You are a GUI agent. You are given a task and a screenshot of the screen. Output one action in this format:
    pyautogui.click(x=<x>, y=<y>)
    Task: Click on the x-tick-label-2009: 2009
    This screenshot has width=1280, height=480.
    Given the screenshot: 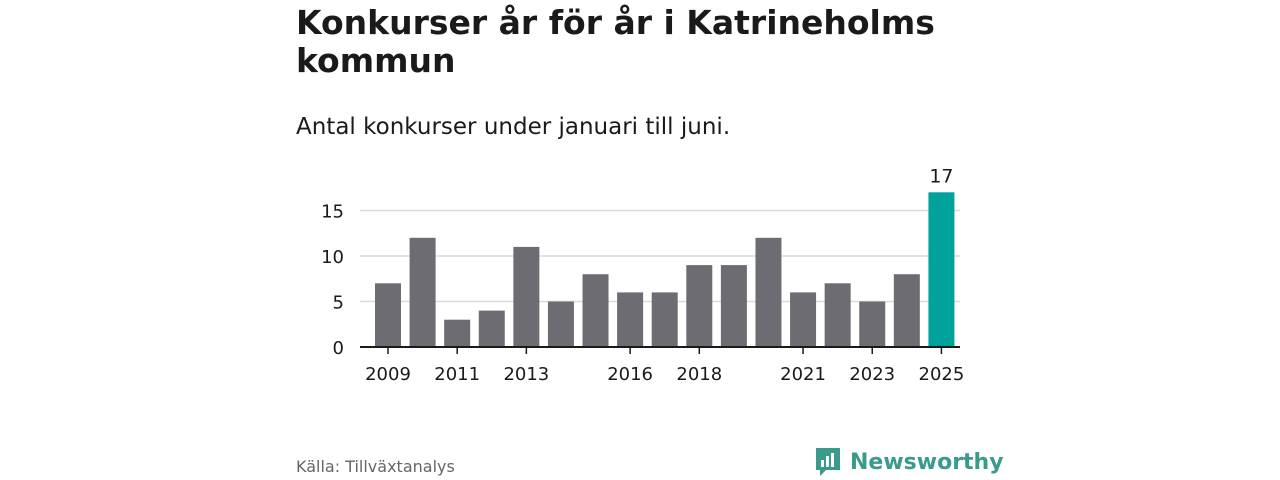 What is the action you would take?
    pyautogui.click(x=388, y=374)
    